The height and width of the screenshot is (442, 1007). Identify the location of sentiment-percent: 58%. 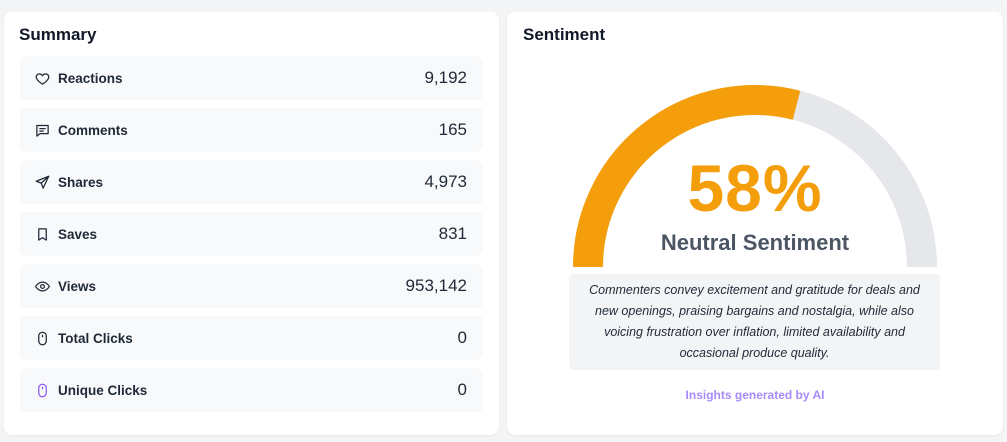
(755, 188).